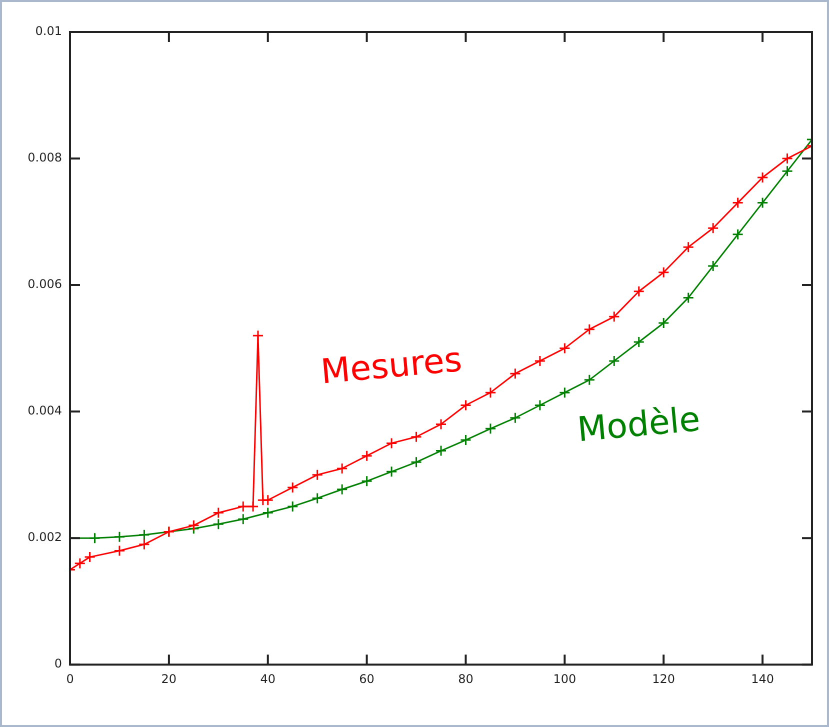 Image resolution: width=829 pixels, height=727 pixels. What do you see at coordinates (45, 411) in the screenshot?
I see `y-tick-label: 0.004` at bounding box center [45, 411].